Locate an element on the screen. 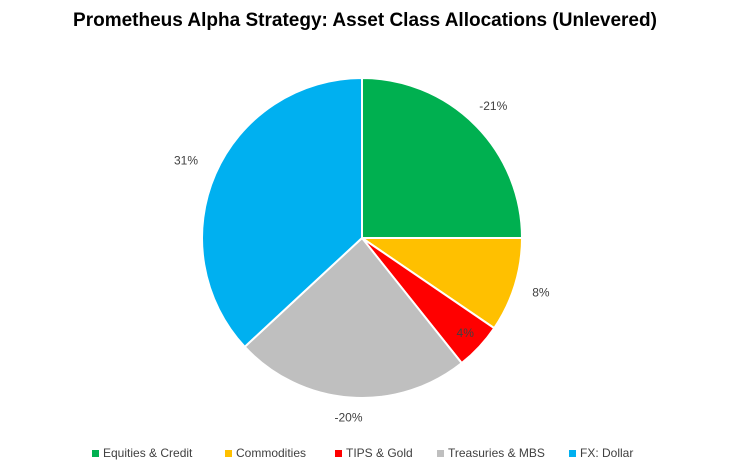  legend-label: TIPS & Gold is located at coordinates (379, 453).